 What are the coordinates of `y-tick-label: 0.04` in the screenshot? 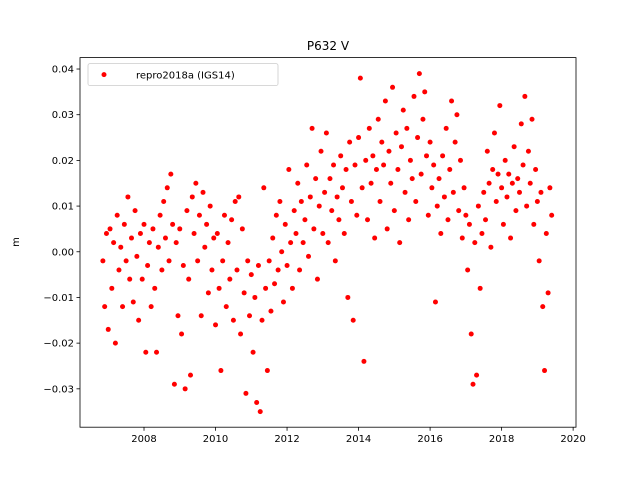 It's located at (63, 70).